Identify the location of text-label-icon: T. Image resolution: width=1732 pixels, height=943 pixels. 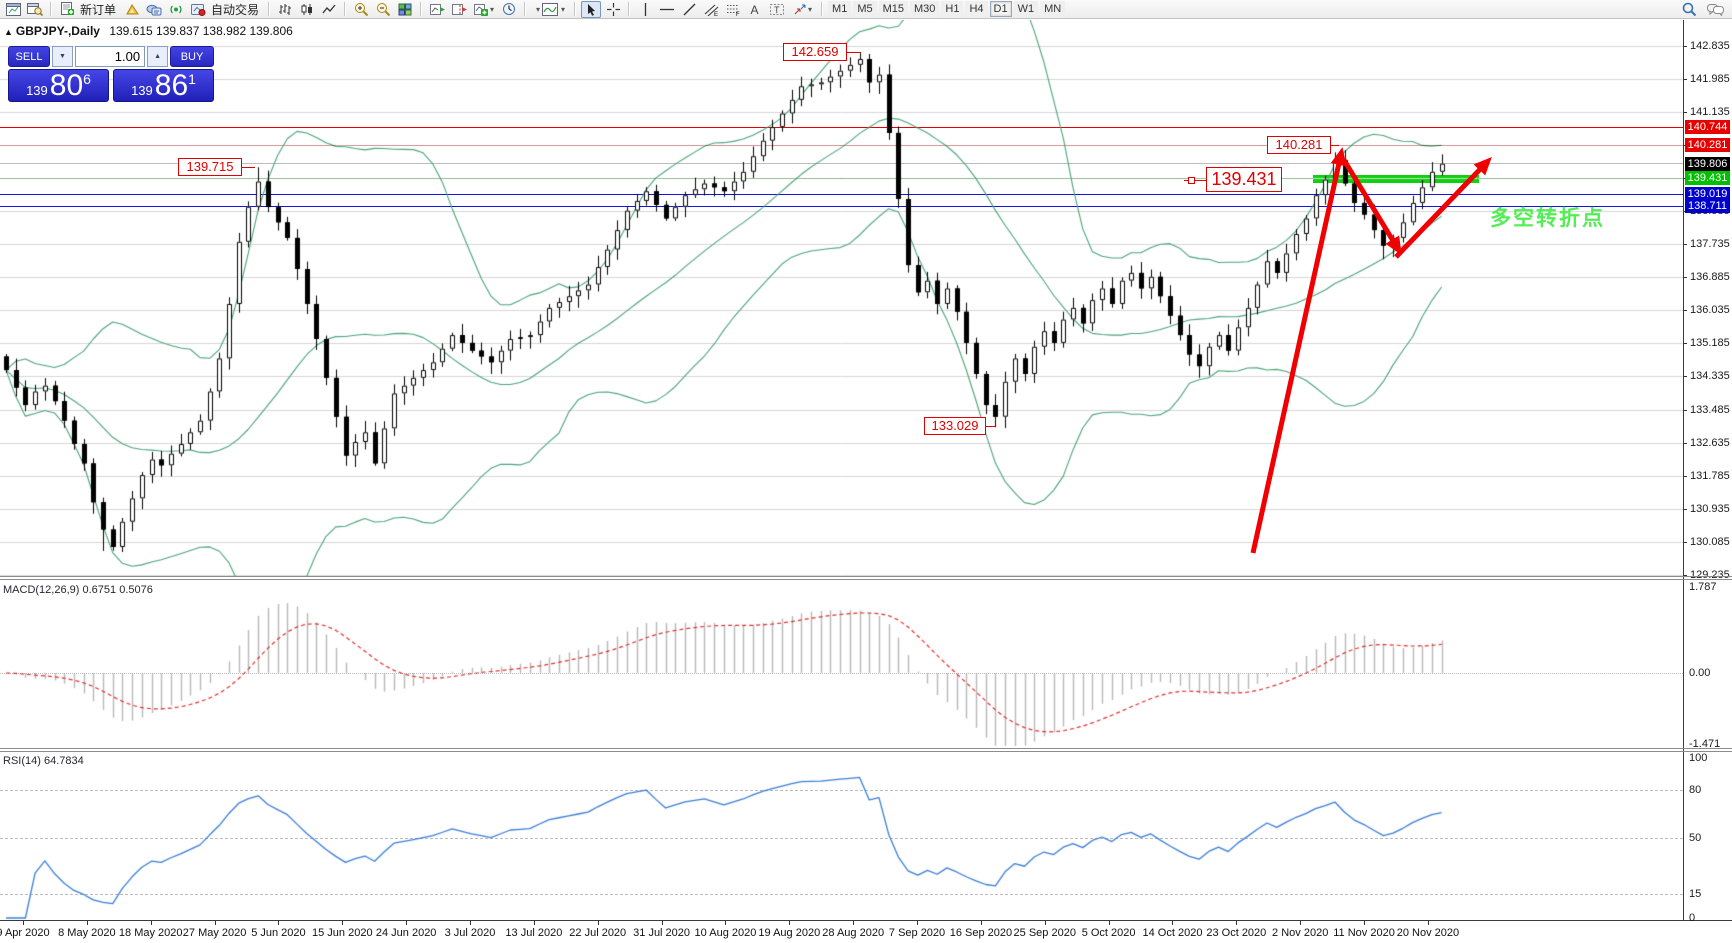
(777, 9).